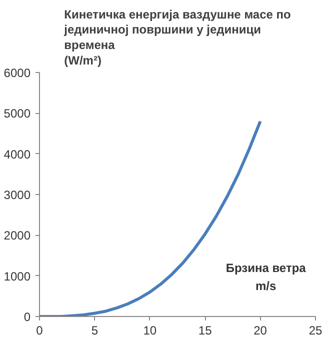  I want to click on x-tick-label: 5, so click(94, 331).